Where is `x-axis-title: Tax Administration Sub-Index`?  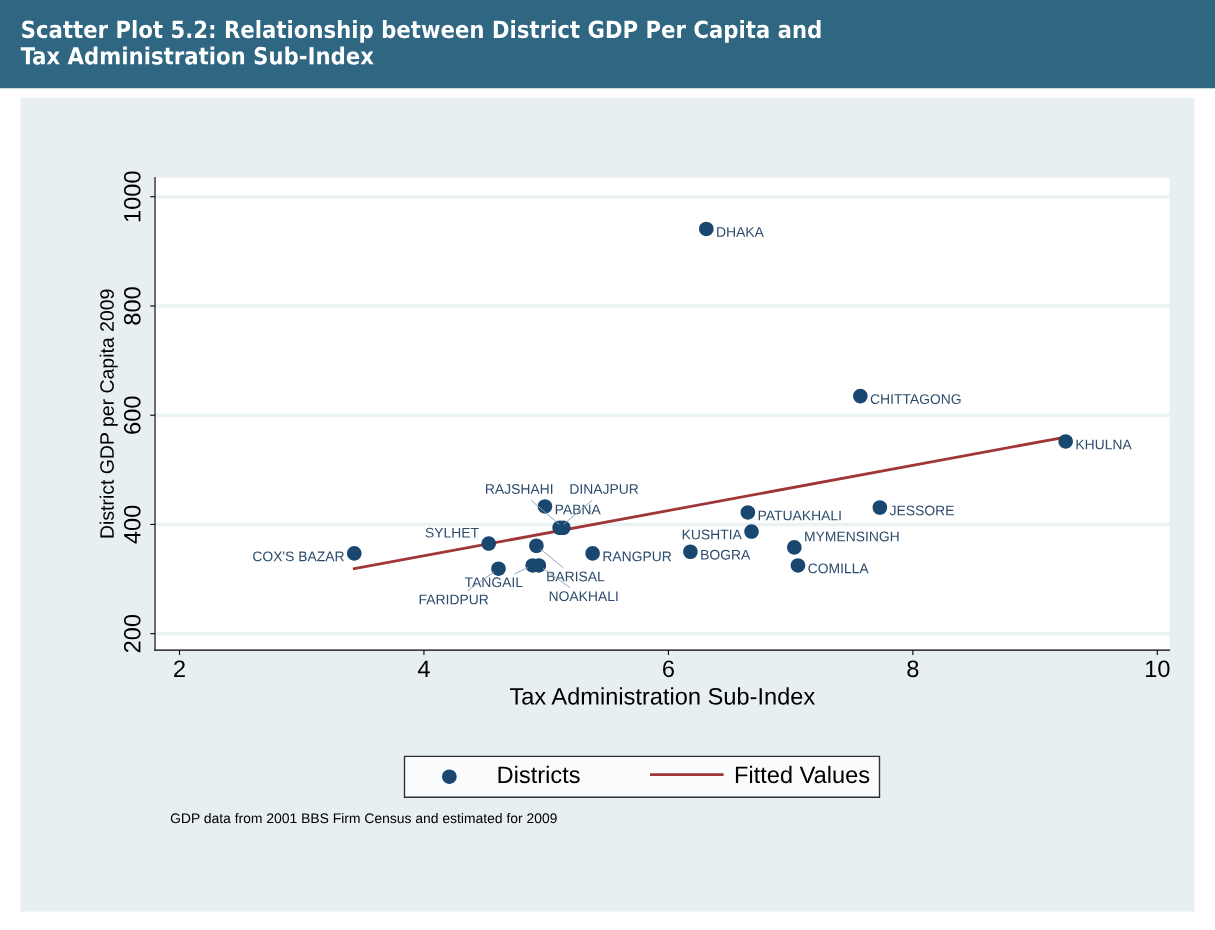 x-axis-title: Tax Administration Sub-Index is located at coordinates (662, 696).